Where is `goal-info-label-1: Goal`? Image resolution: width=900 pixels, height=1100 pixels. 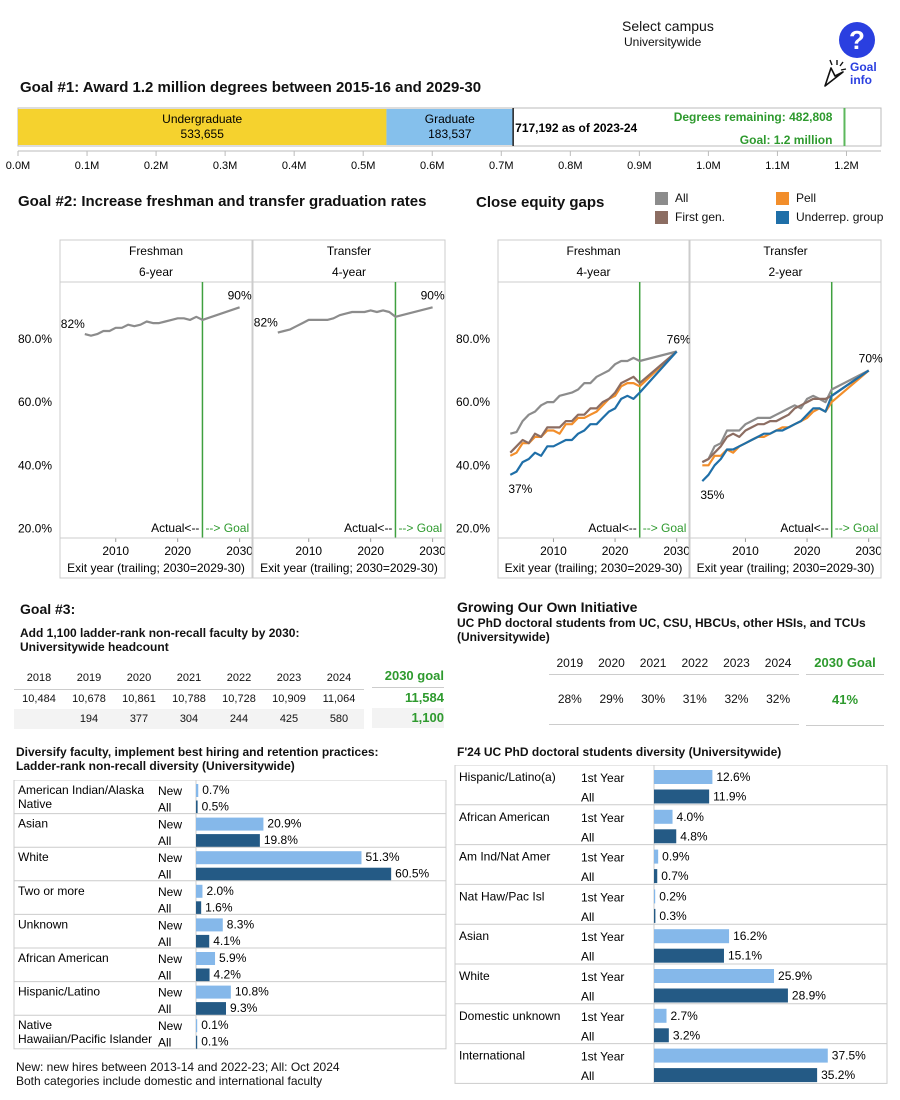
goal-info-label-1: Goal is located at coordinates (863, 67).